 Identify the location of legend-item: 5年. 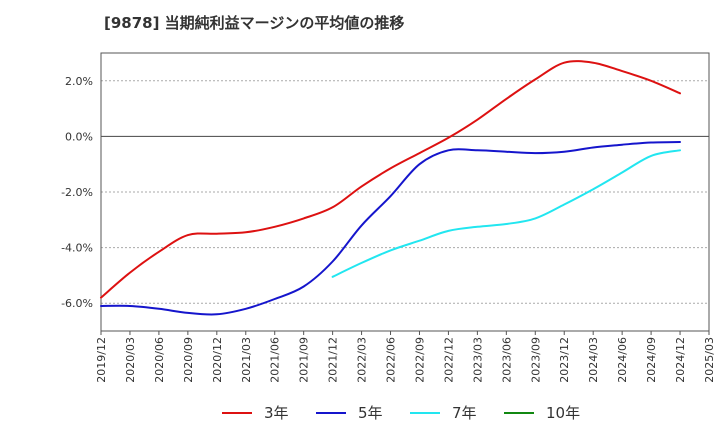
(349, 412).